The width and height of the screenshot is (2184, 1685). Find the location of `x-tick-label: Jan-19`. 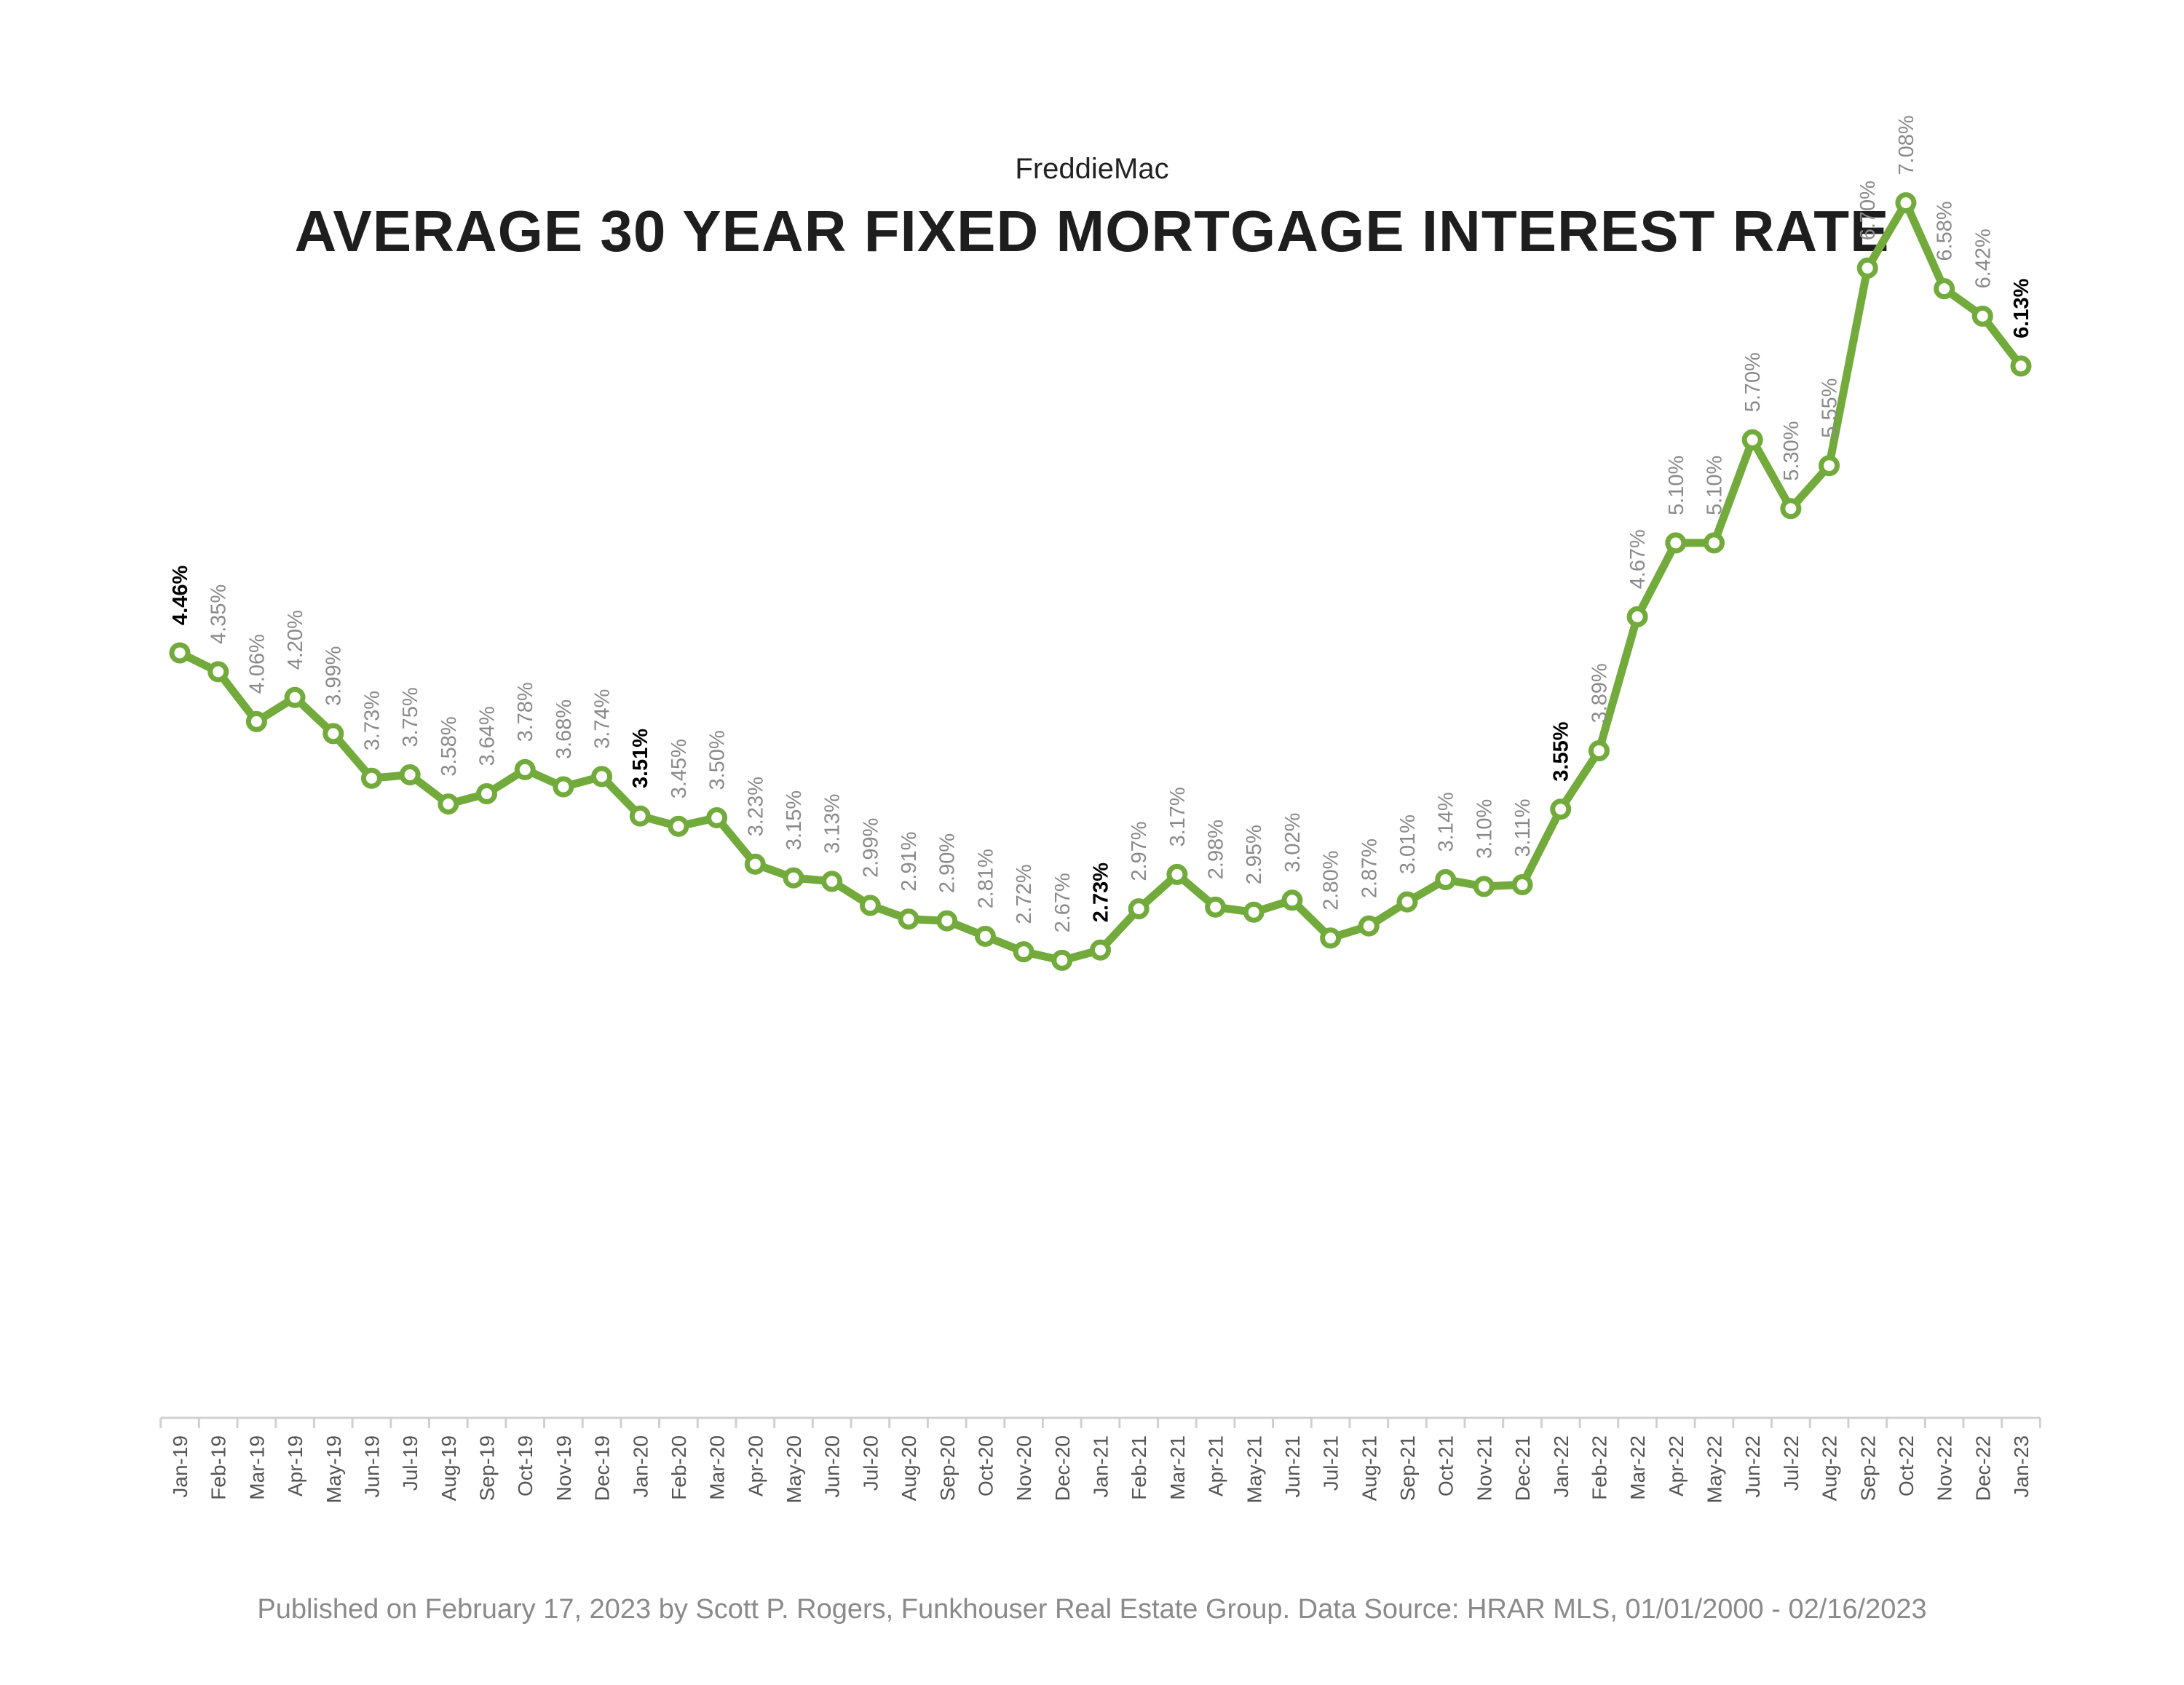

x-tick-label: Jan-19 is located at coordinates (180, 1466).